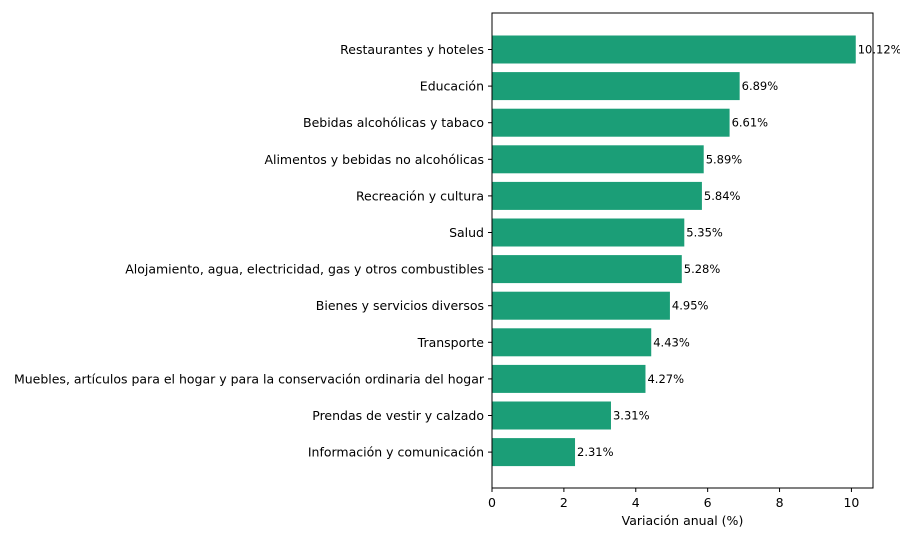 The height and width of the screenshot is (540, 900). What do you see at coordinates (671, 342) in the screenshot?
I see `value-label-8: 4.43%` at bounding box center [671, 342].